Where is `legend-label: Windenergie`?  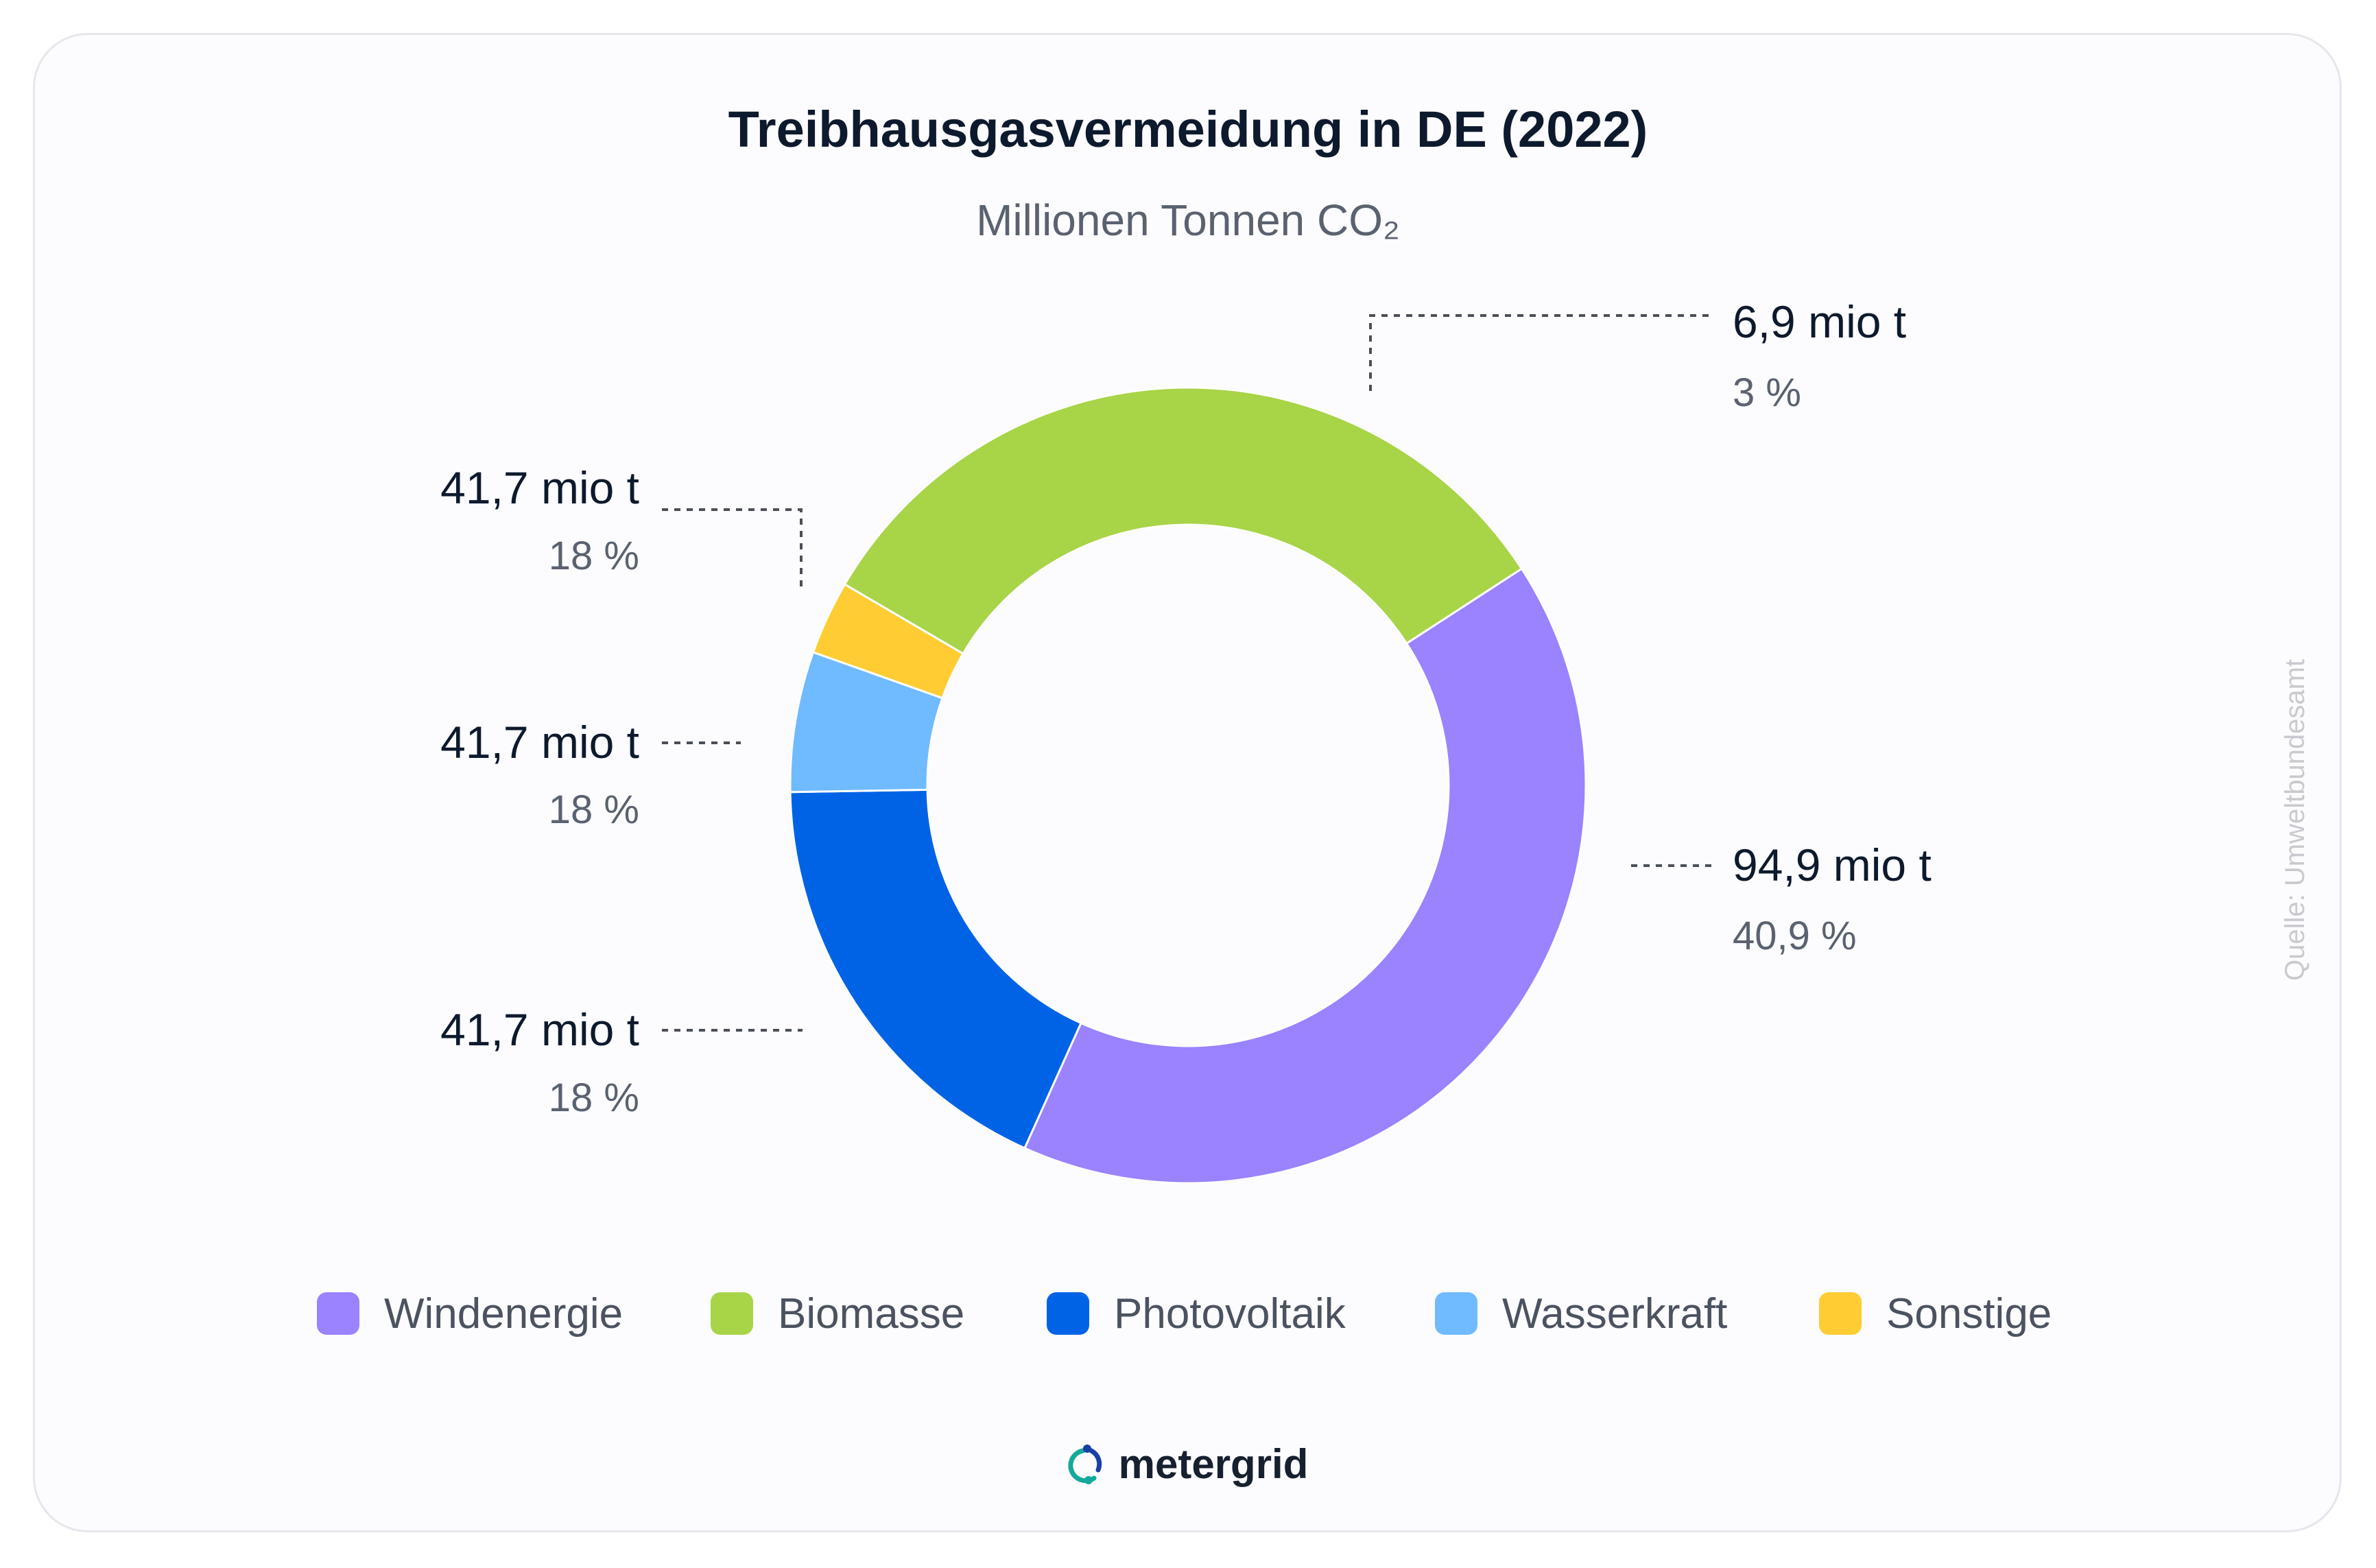
legend-label: Windenergie is located at coordinates (503, 1314).